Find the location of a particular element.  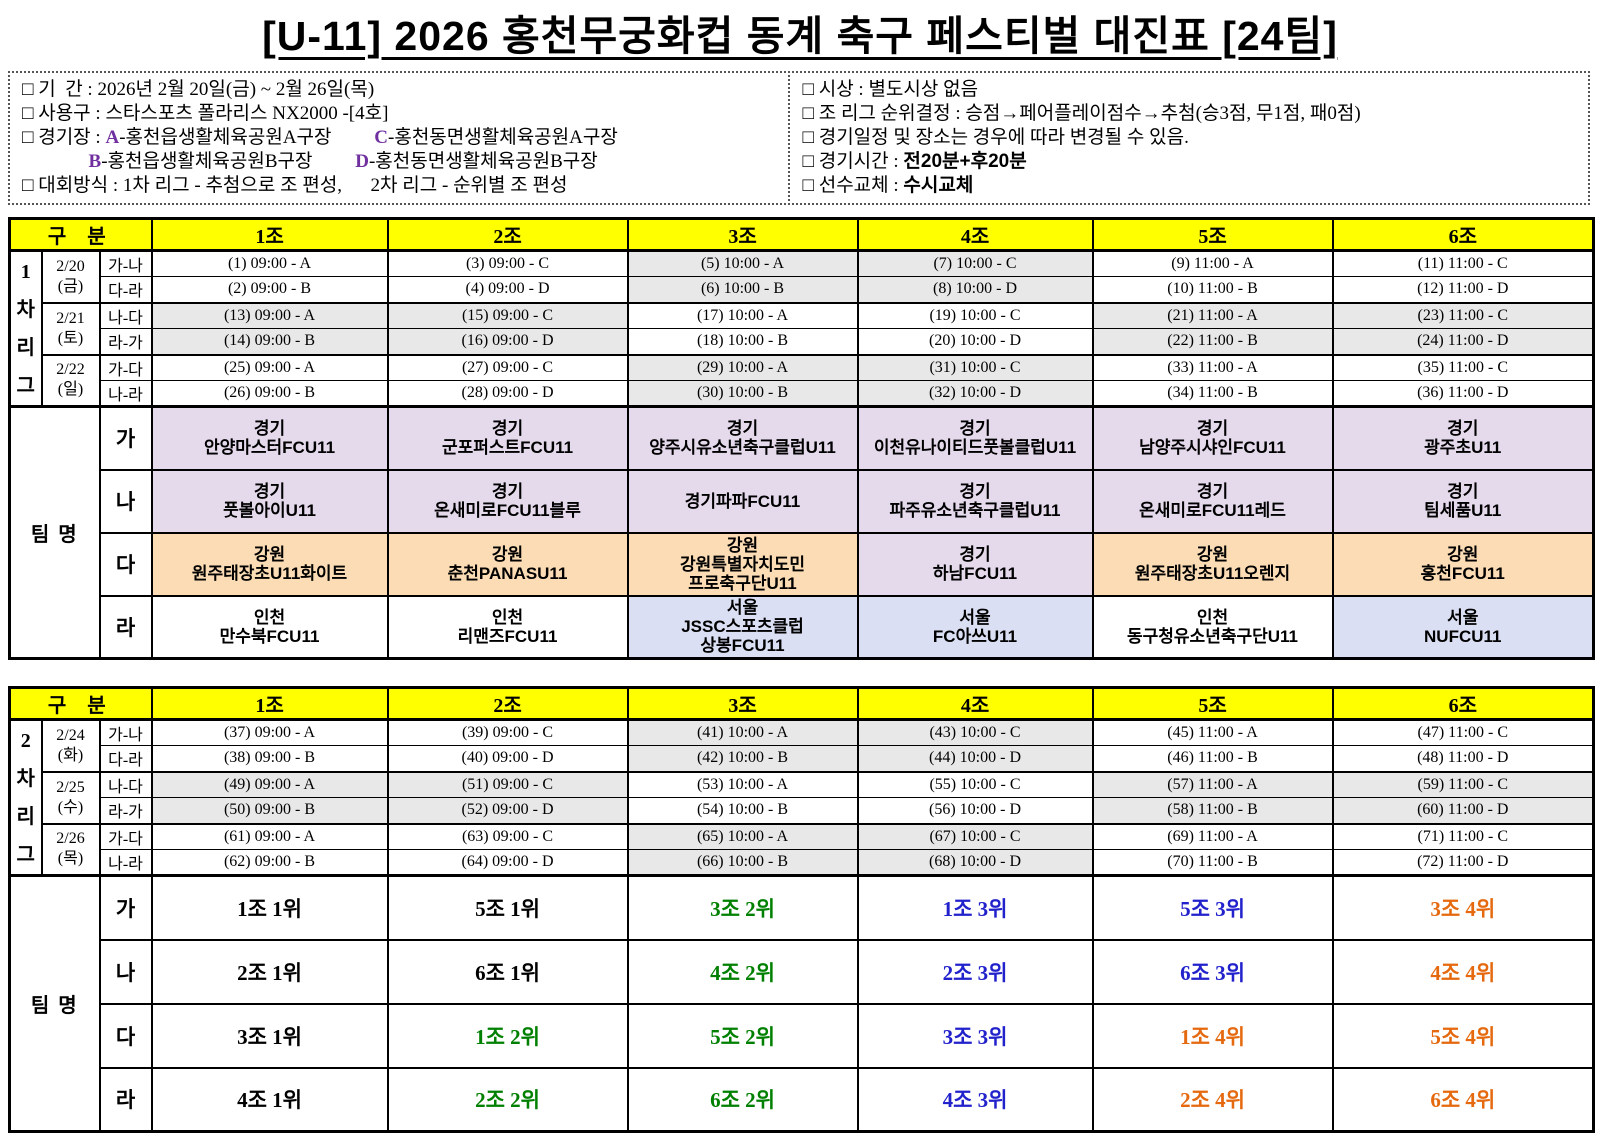

team-name-line: 하남FCU11 is located at coordinates (975, 573).